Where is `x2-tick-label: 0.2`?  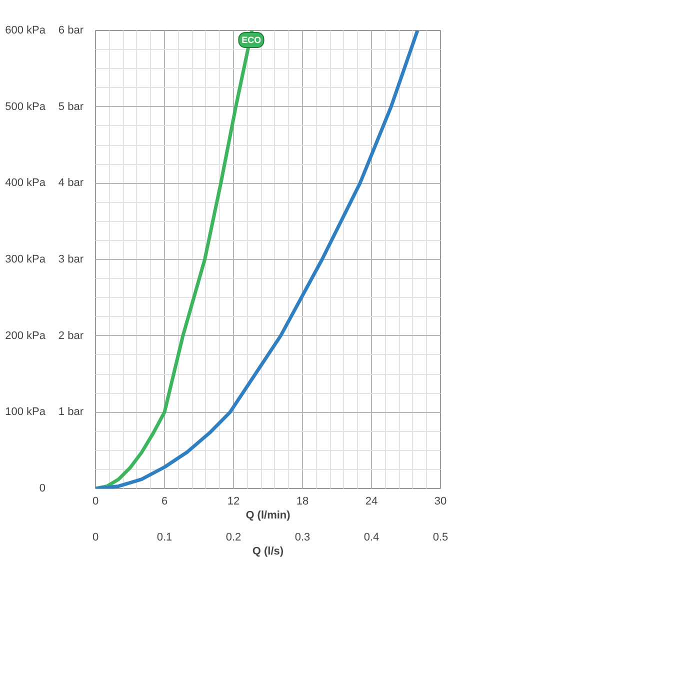 x2-tick-label: 0.2 is located at coordinates (234, 538).